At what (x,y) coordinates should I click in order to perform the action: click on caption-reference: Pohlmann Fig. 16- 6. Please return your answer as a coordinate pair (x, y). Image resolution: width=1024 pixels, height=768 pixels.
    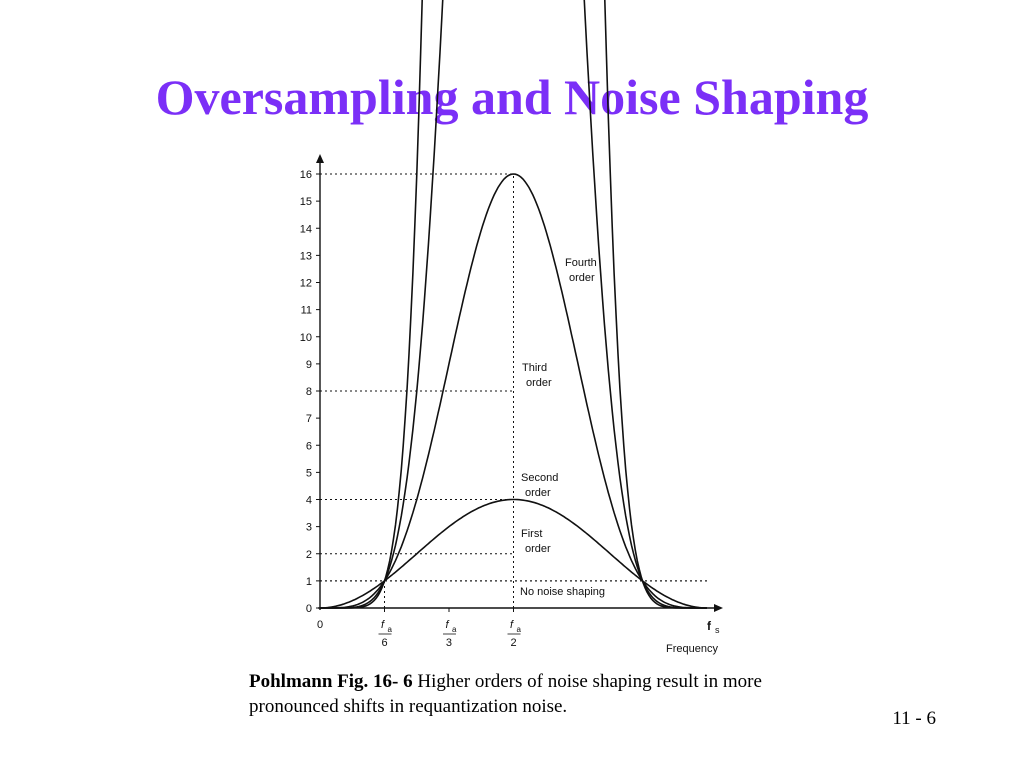
    Looking at the image, I should click on (331, 681).